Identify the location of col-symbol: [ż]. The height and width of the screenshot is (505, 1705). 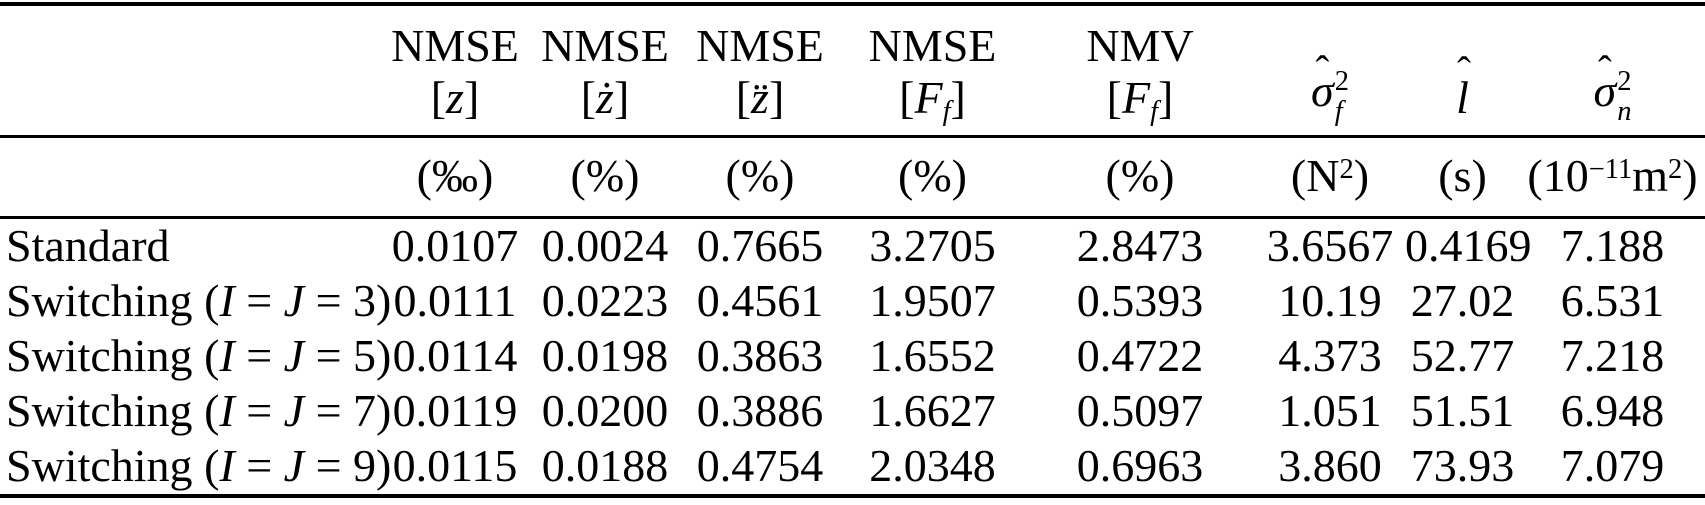
(605, 98).